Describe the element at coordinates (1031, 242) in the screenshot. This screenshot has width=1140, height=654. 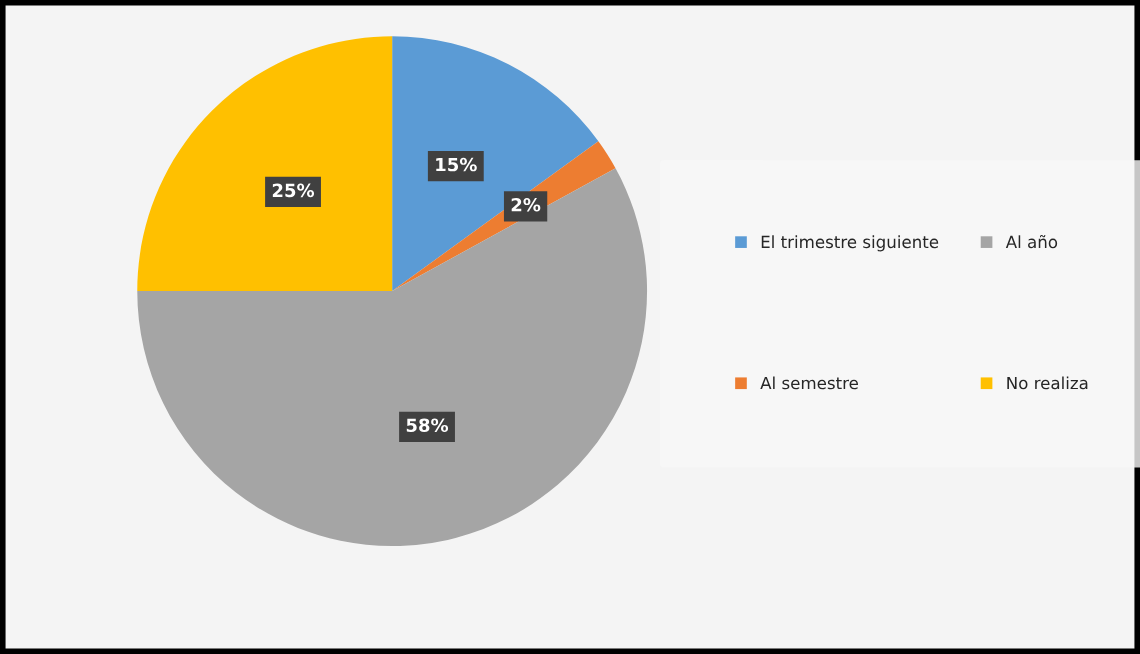
I see `legend-label: Al año` at that location.